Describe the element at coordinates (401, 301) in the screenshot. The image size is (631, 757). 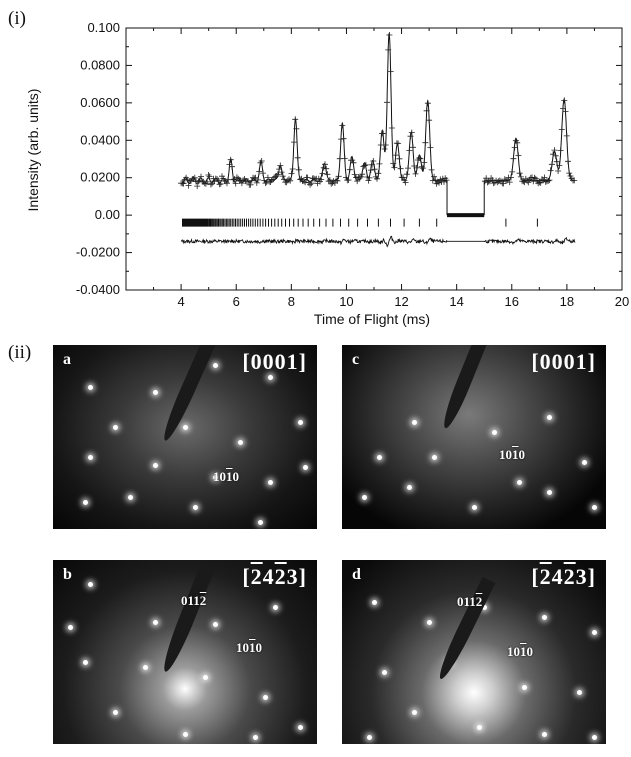
I see `x-tick-label: 12` at that location.